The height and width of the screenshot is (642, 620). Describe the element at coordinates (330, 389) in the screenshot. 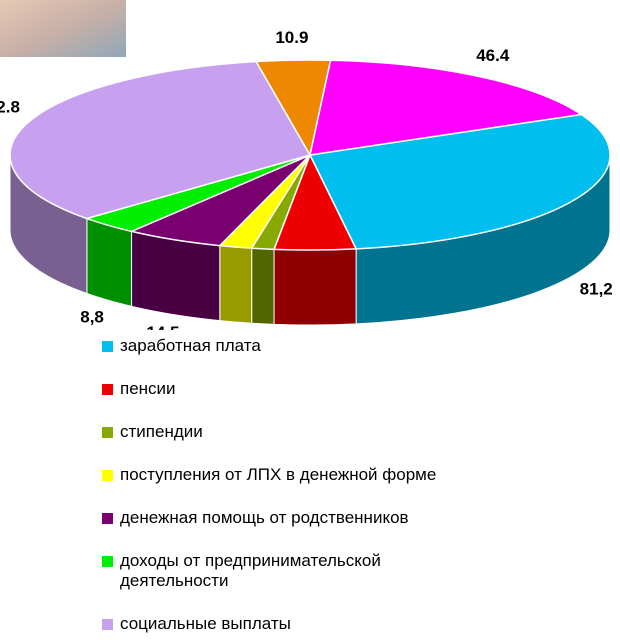

I see `legend-item: пенсии` at that location.